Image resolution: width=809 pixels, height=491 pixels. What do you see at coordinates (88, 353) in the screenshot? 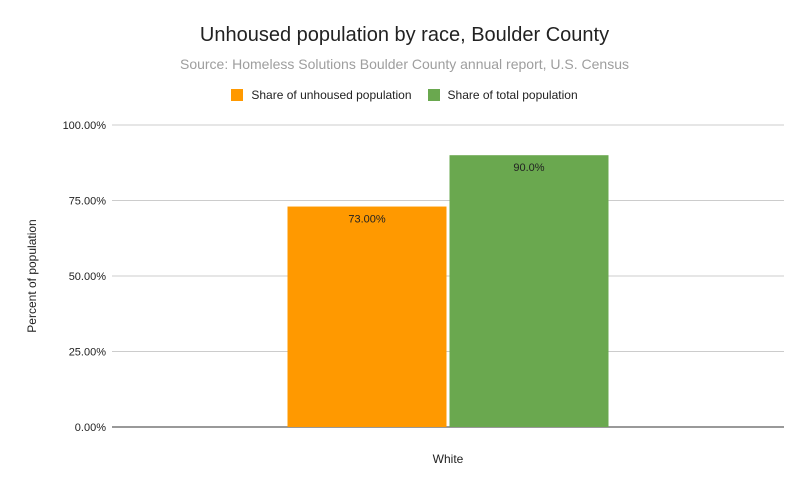
I see `y-tick-label: 25.00%` at bounding box center [88, 353].